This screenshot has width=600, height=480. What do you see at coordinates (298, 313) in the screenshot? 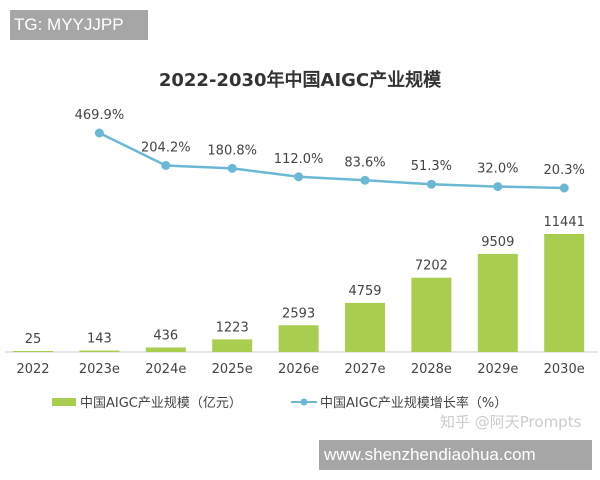
I see `bar-value-label: 2593` at bounding box center [298, 313].